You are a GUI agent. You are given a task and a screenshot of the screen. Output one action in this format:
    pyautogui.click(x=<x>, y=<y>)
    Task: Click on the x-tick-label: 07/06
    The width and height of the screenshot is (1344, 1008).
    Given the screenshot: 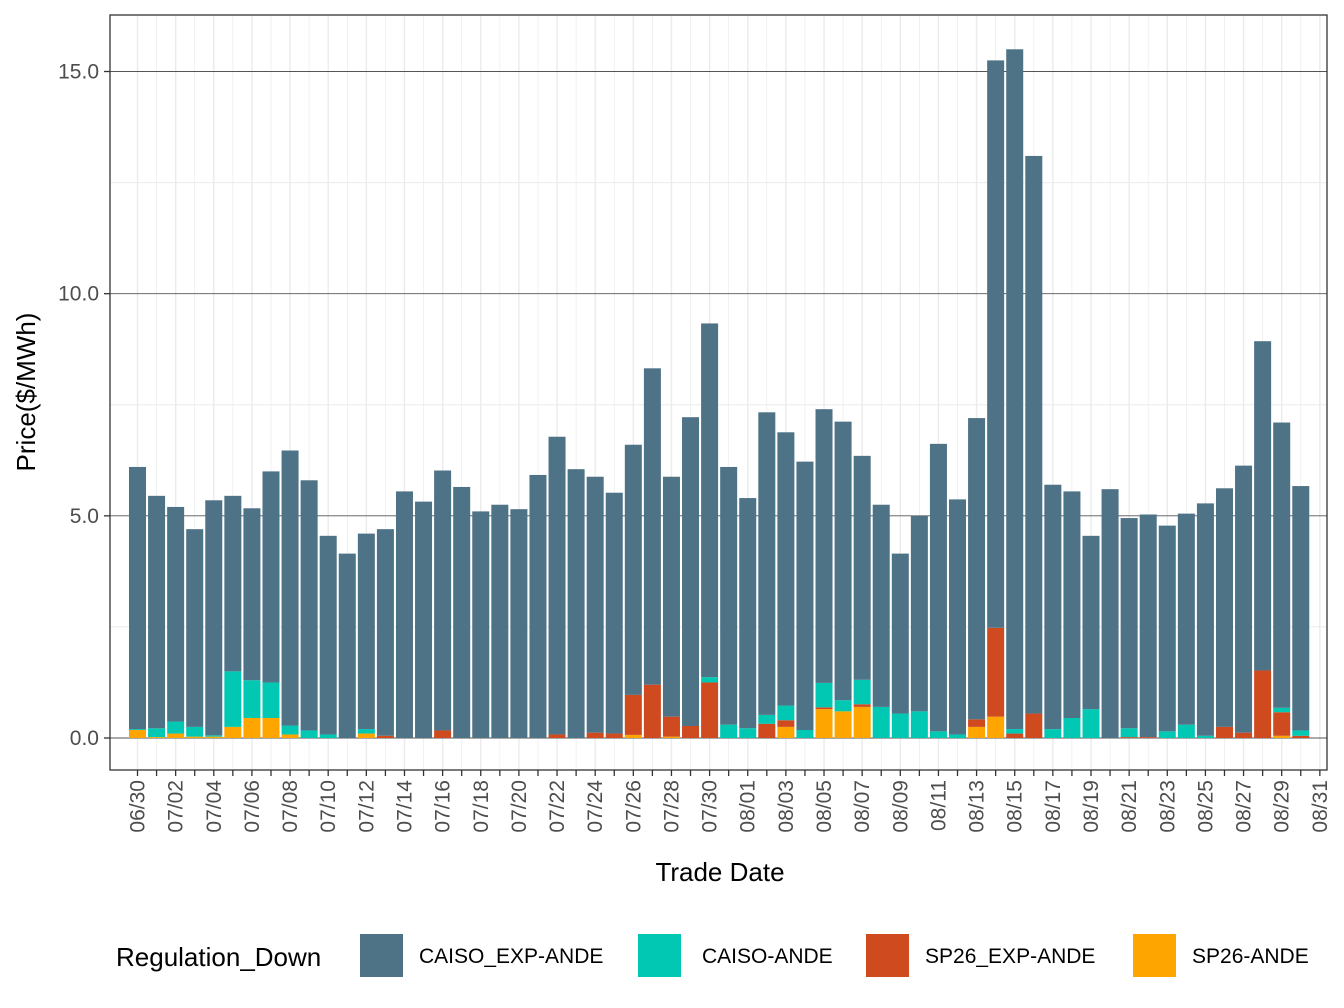 What is the action you would take?
    pyautogui.click(x=252, y=806)
    